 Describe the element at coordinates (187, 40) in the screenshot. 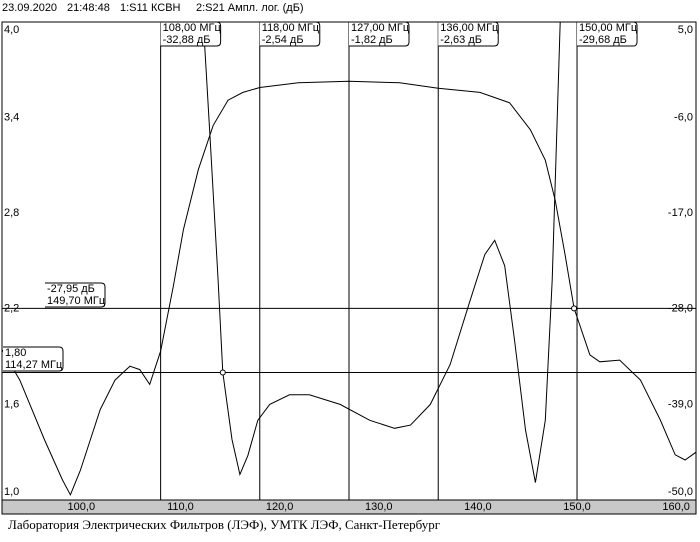

I see `marker-value: -32,88 дБ` at that location.